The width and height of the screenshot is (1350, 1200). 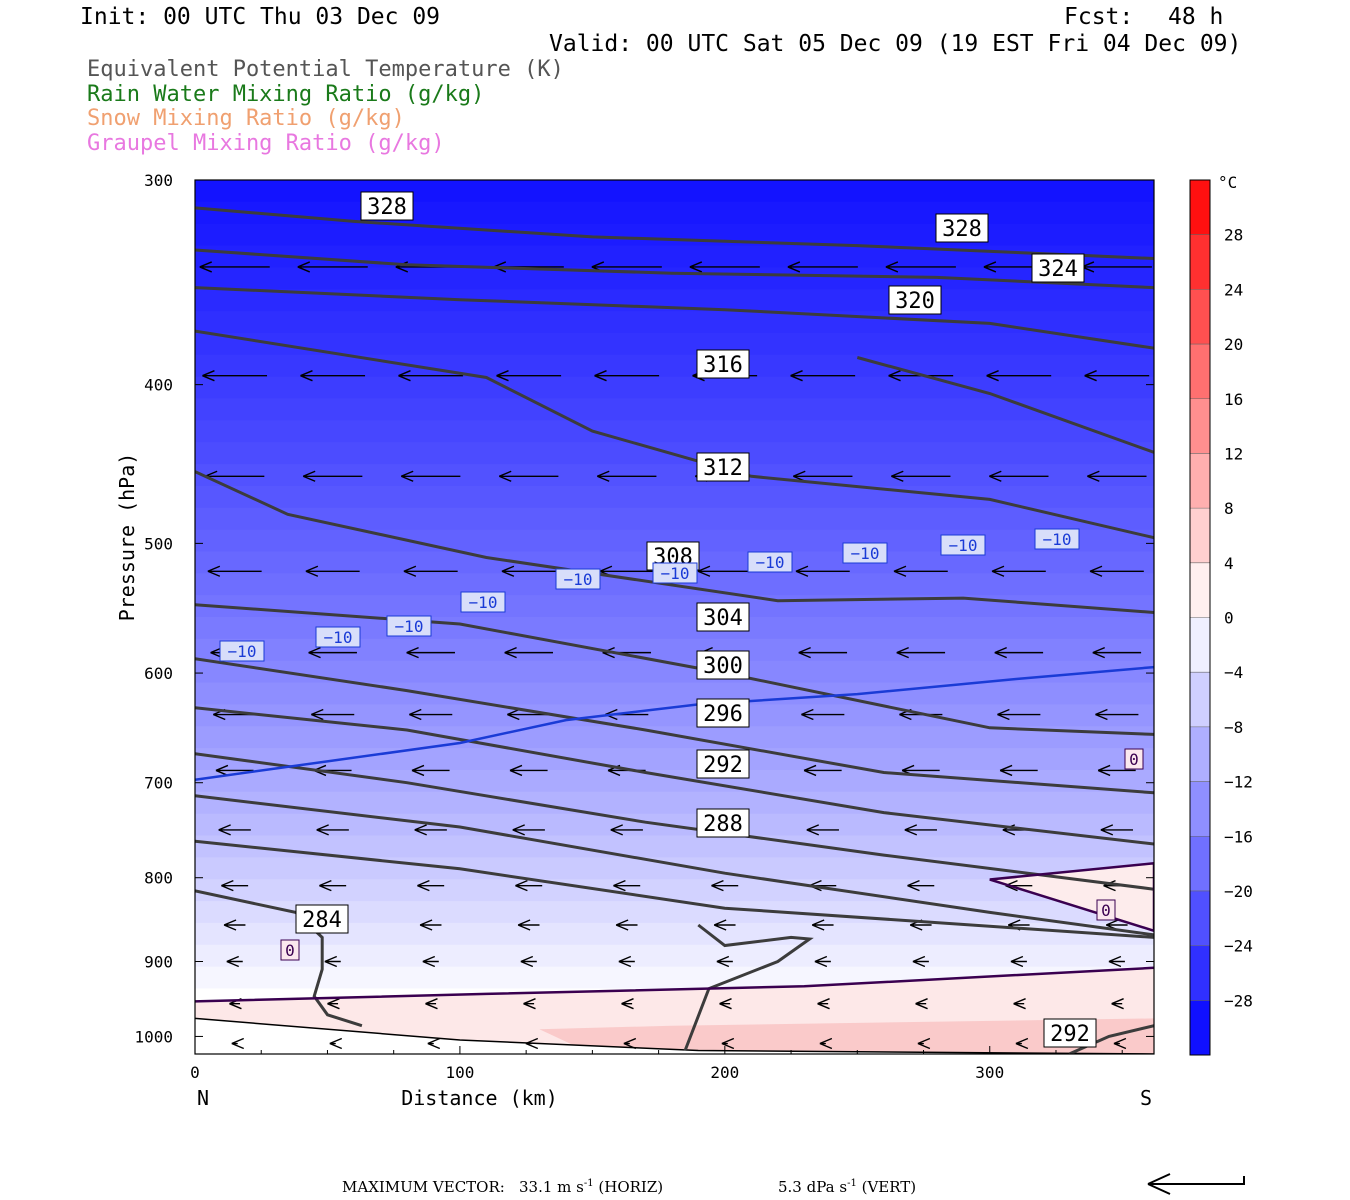 I want to click on isotherm-line, so click(x=674, y=984).